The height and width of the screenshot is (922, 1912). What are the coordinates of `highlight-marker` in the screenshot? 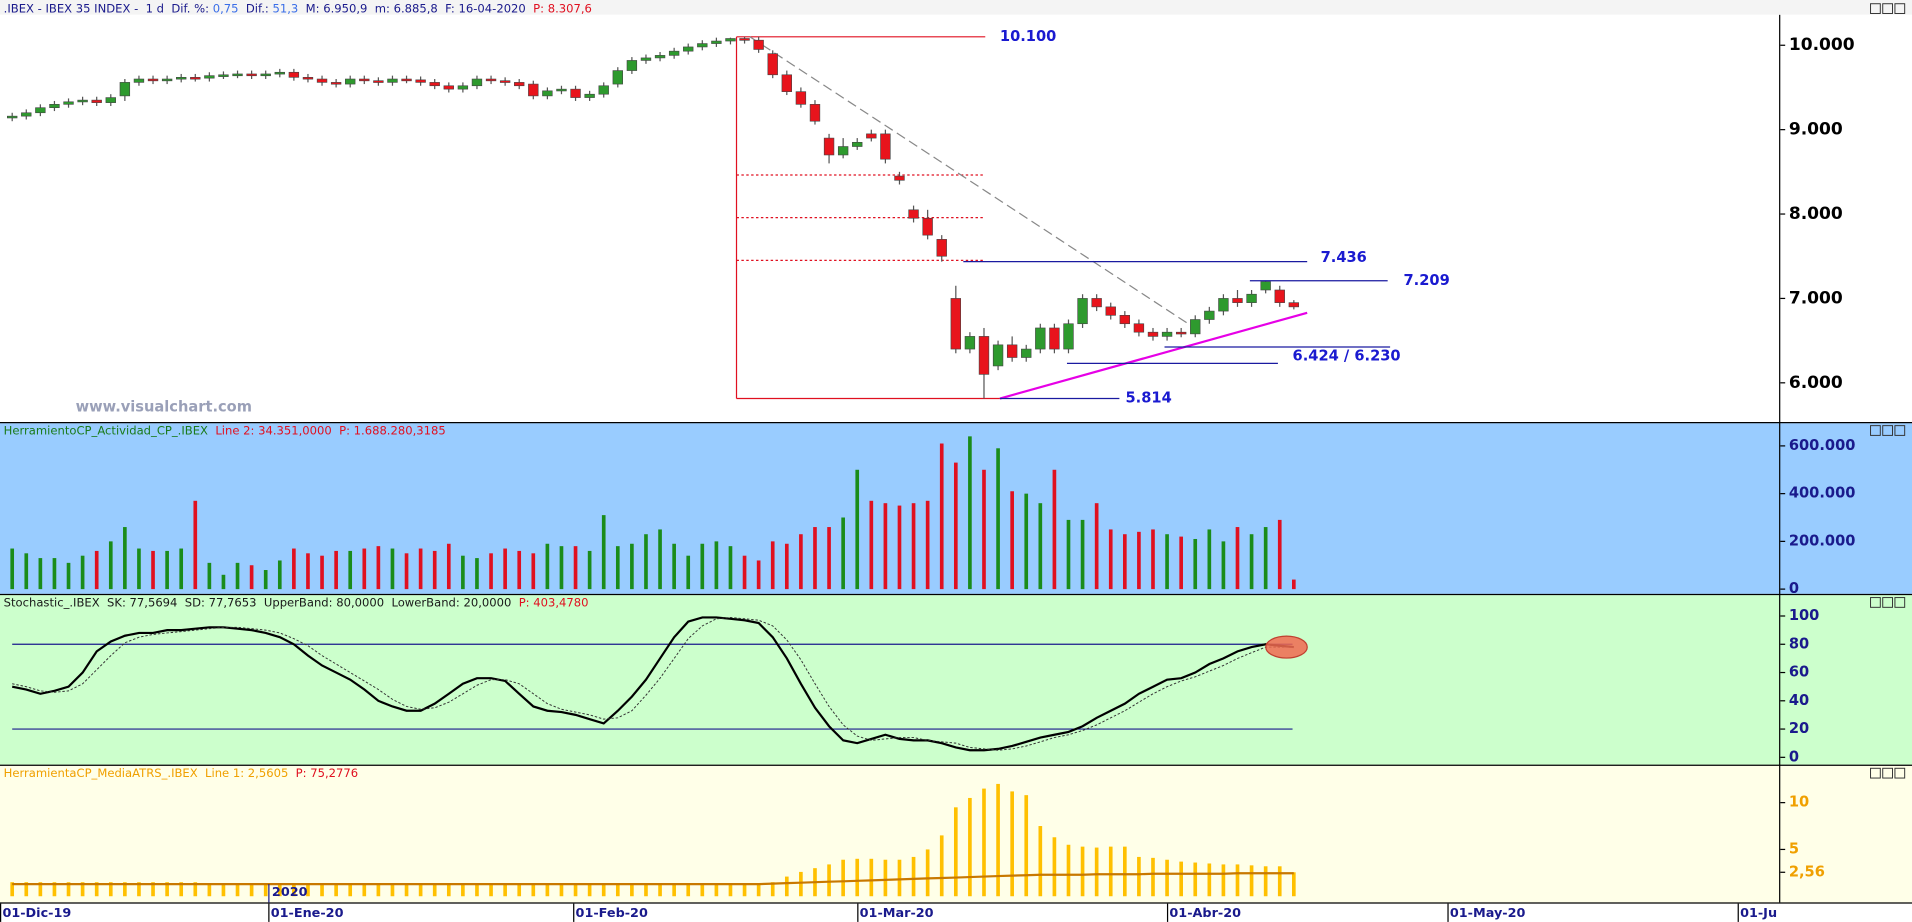 It's located at (1286, 647).